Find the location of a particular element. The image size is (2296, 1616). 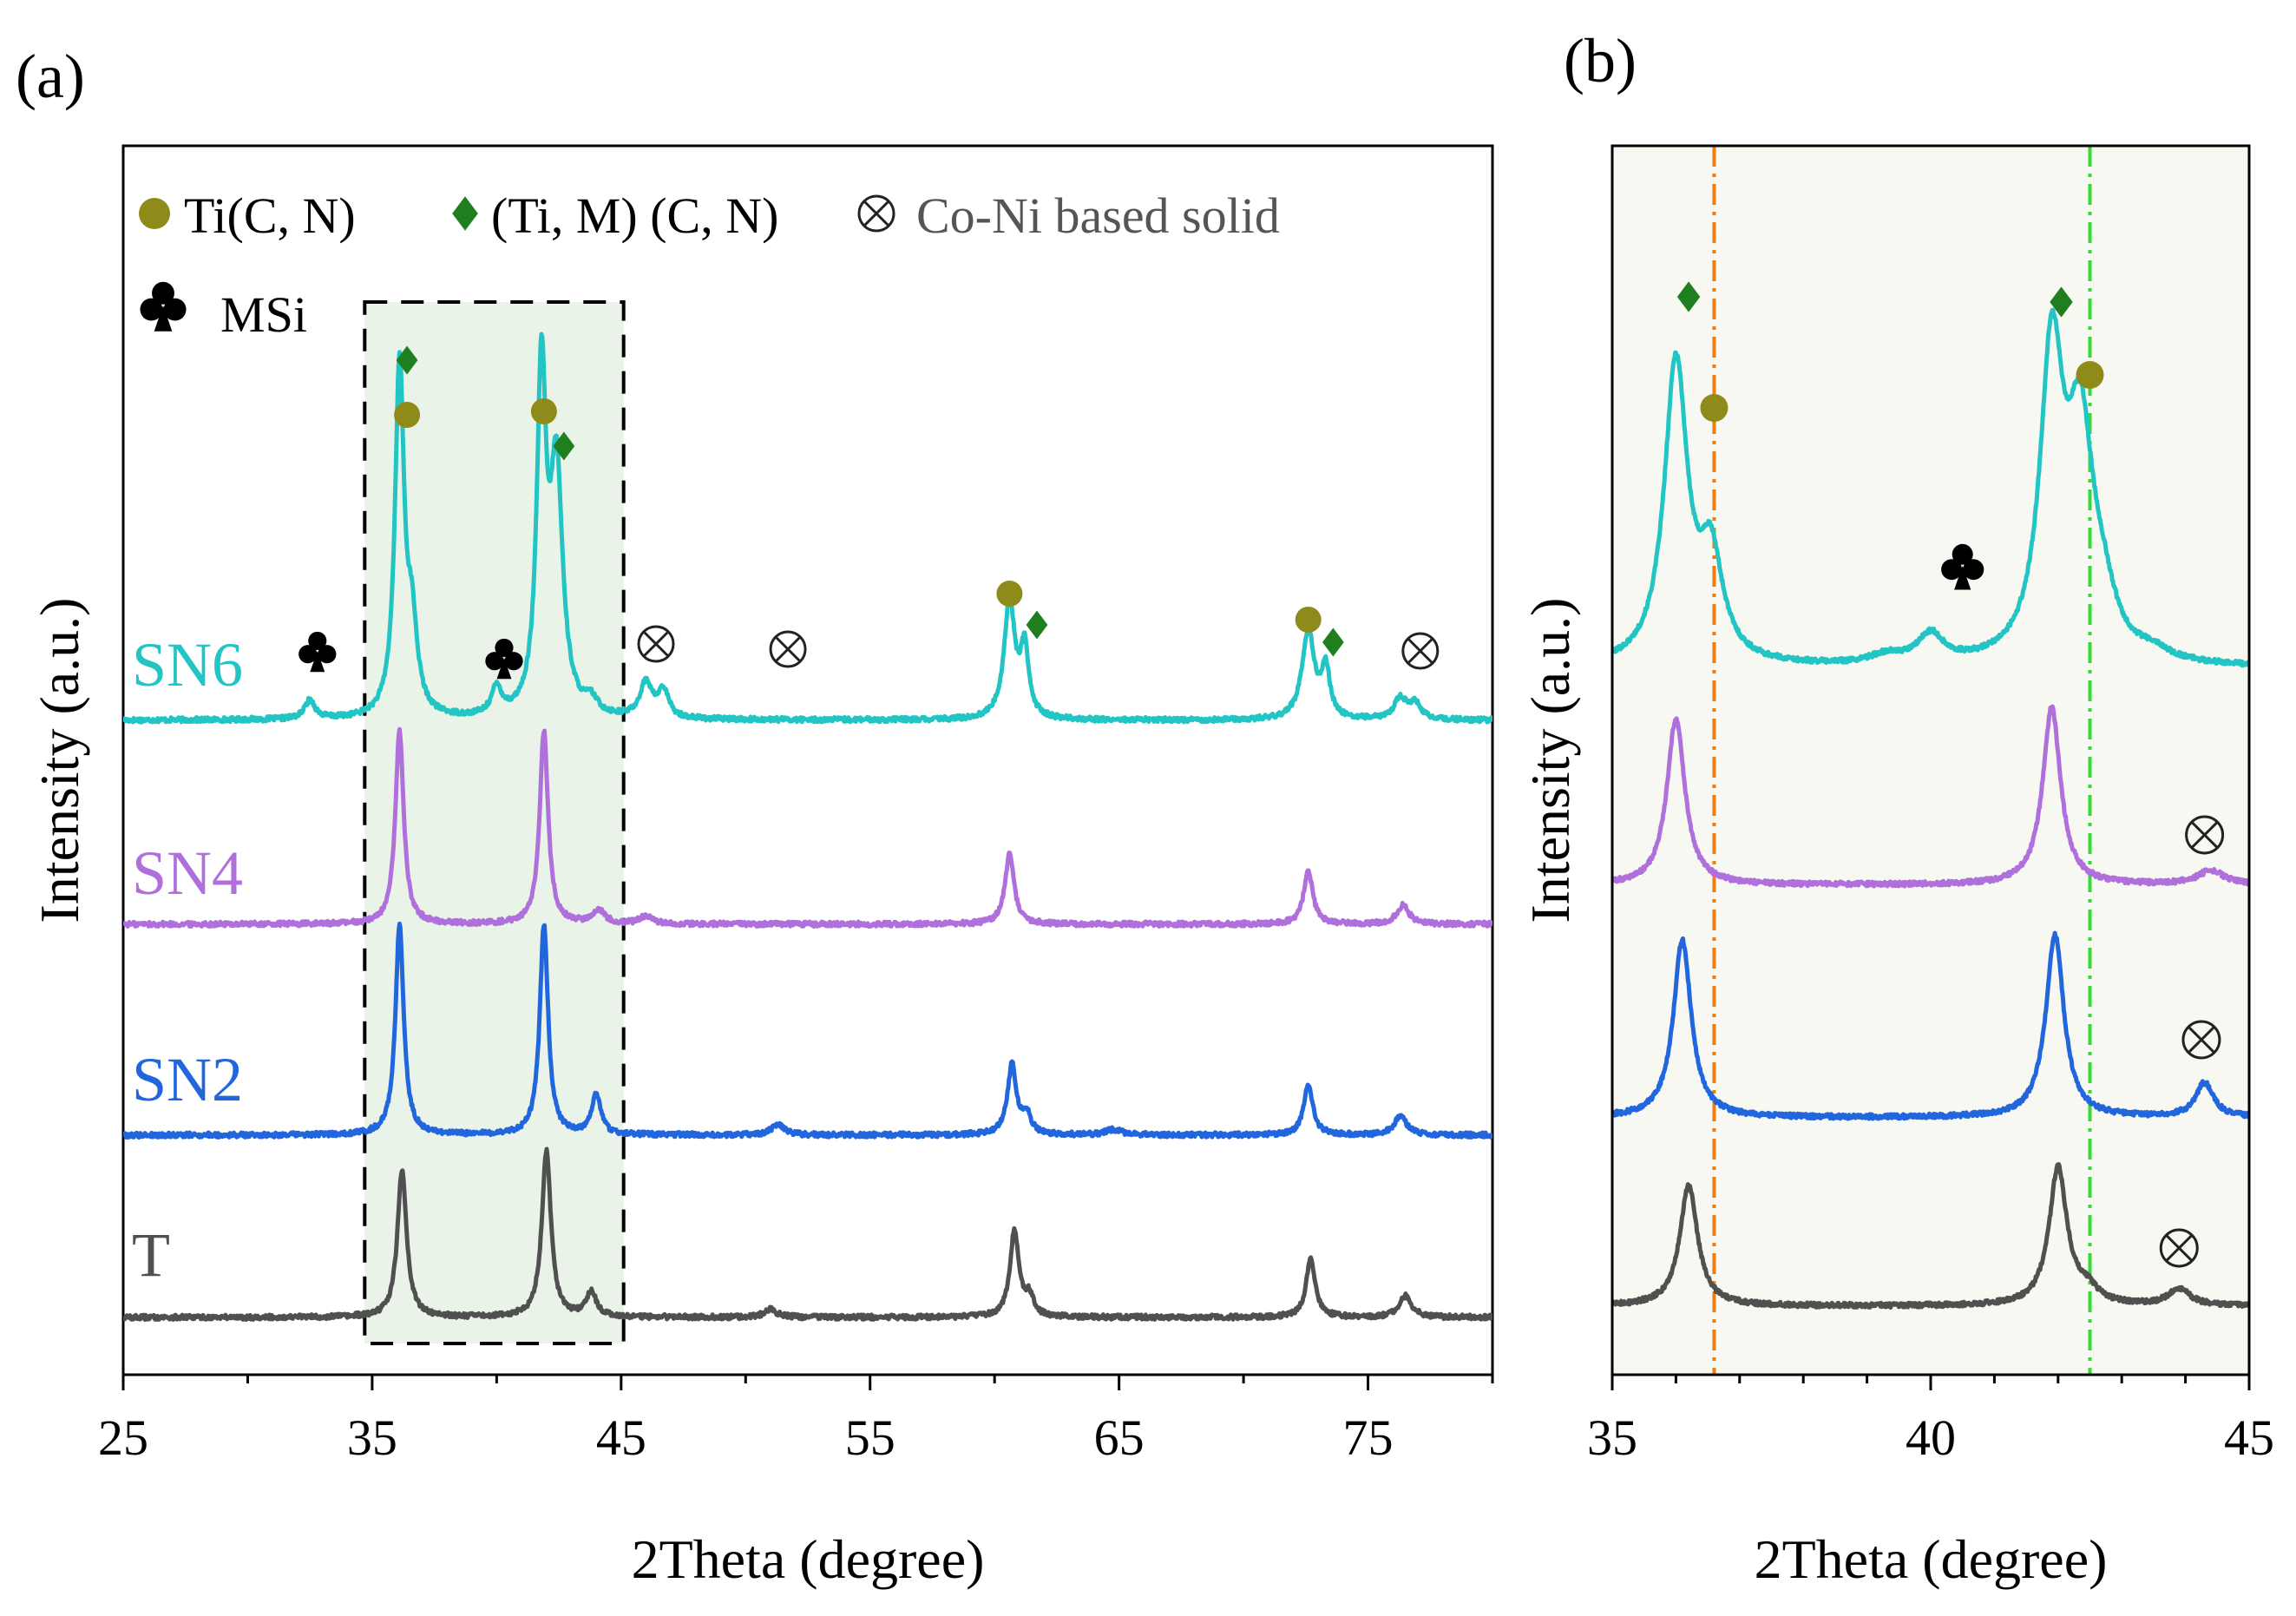

legend-label: Ti(C, N) is located at coordinates (270, 215).